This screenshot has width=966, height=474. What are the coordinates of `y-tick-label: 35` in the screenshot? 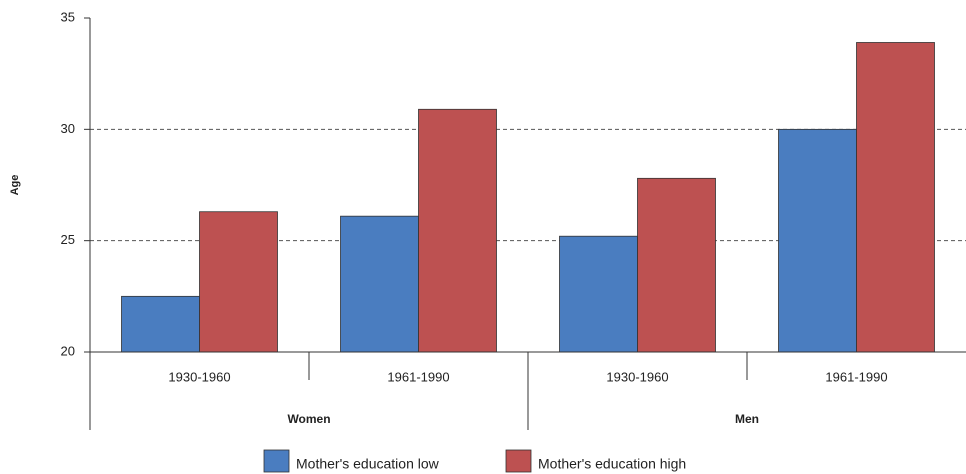 It's located at (68, 16).